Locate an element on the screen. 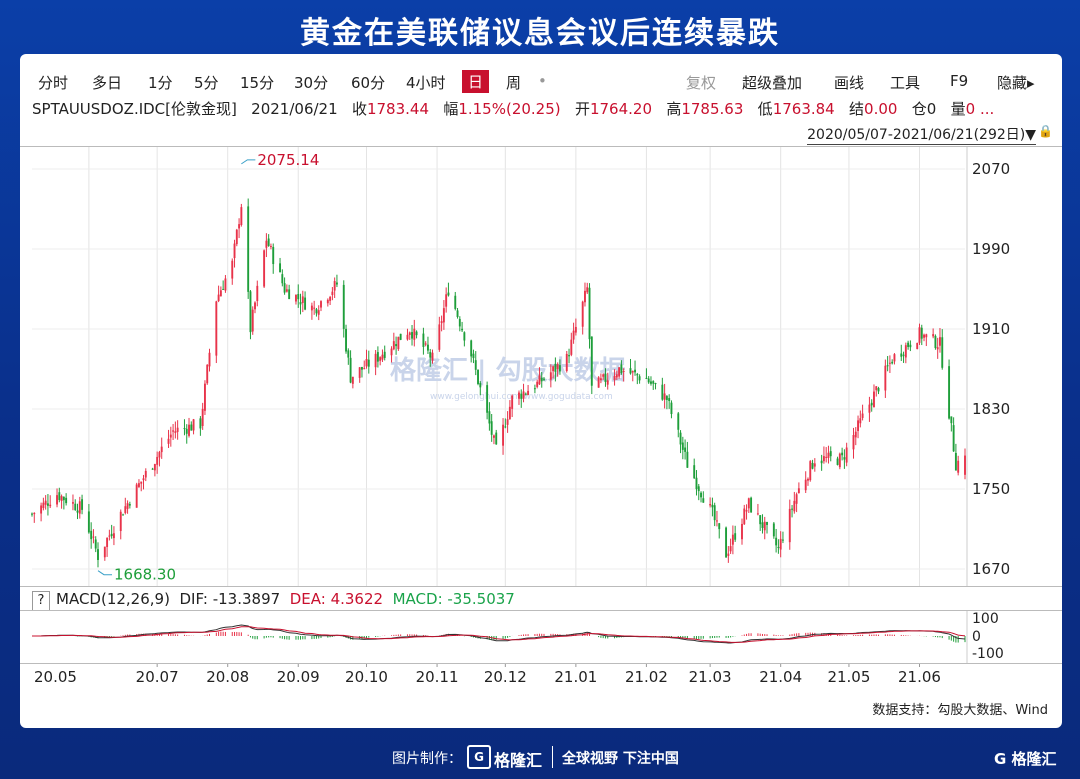  help-icon: ? is located at coordinates (41, 601).